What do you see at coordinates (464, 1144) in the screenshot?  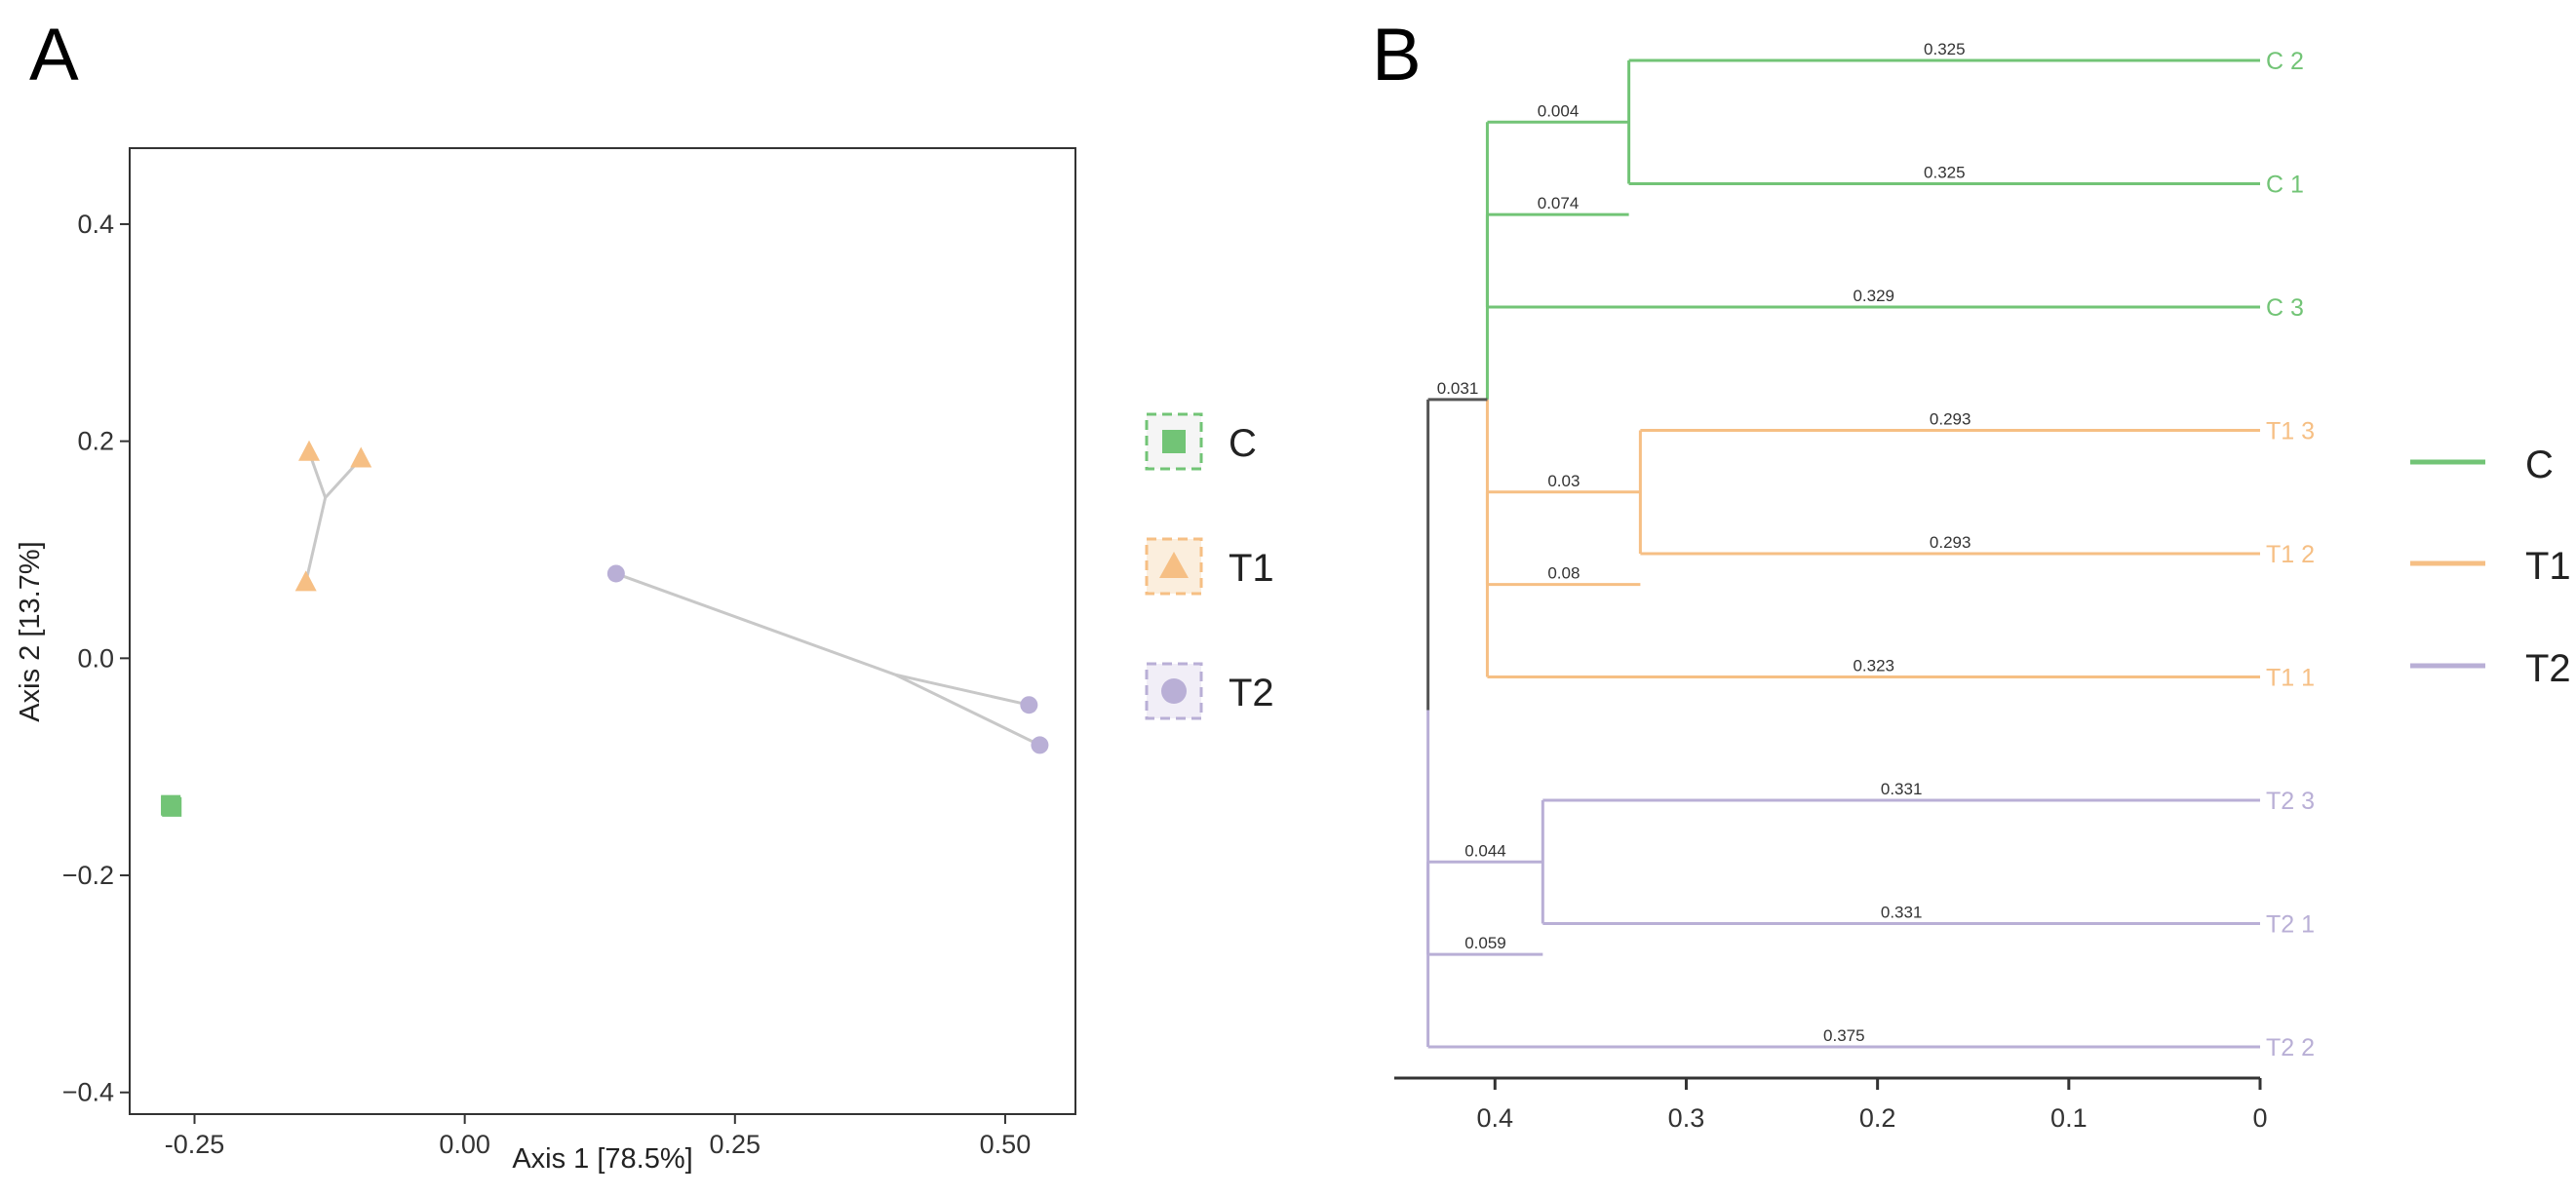 I see `x-tick-label: 0.00` at bounding box center [464, 1144].